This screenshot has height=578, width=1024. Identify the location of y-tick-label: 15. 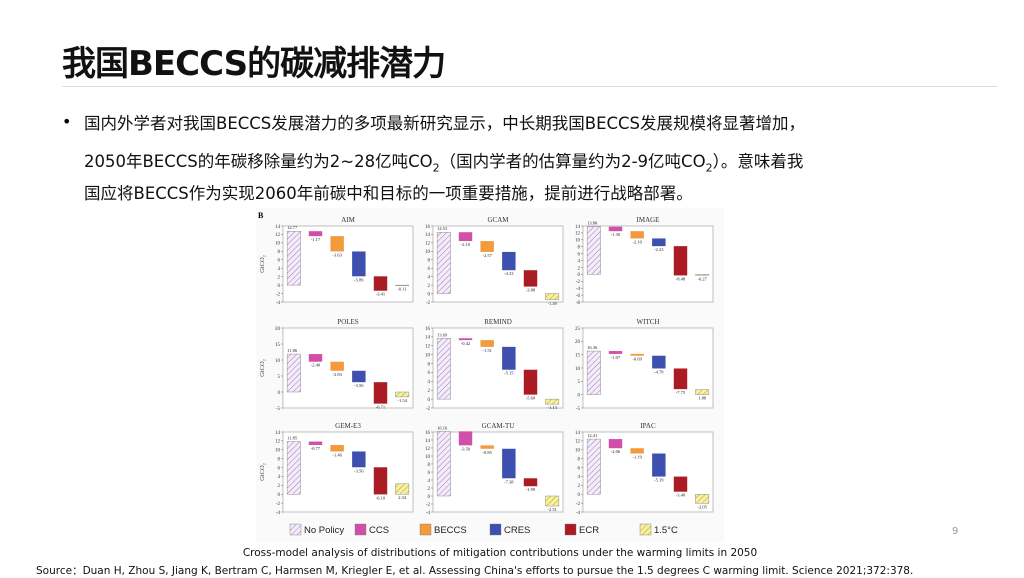
(578, 355).